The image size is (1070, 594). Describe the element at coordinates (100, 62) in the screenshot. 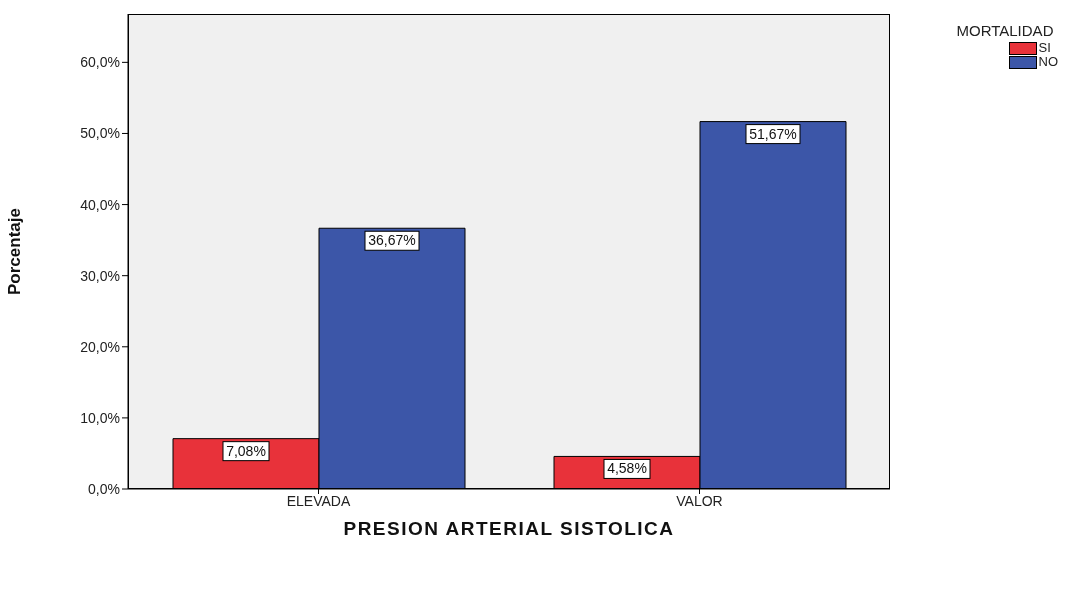

I see `y-tick-label: 60,0%` at that location.